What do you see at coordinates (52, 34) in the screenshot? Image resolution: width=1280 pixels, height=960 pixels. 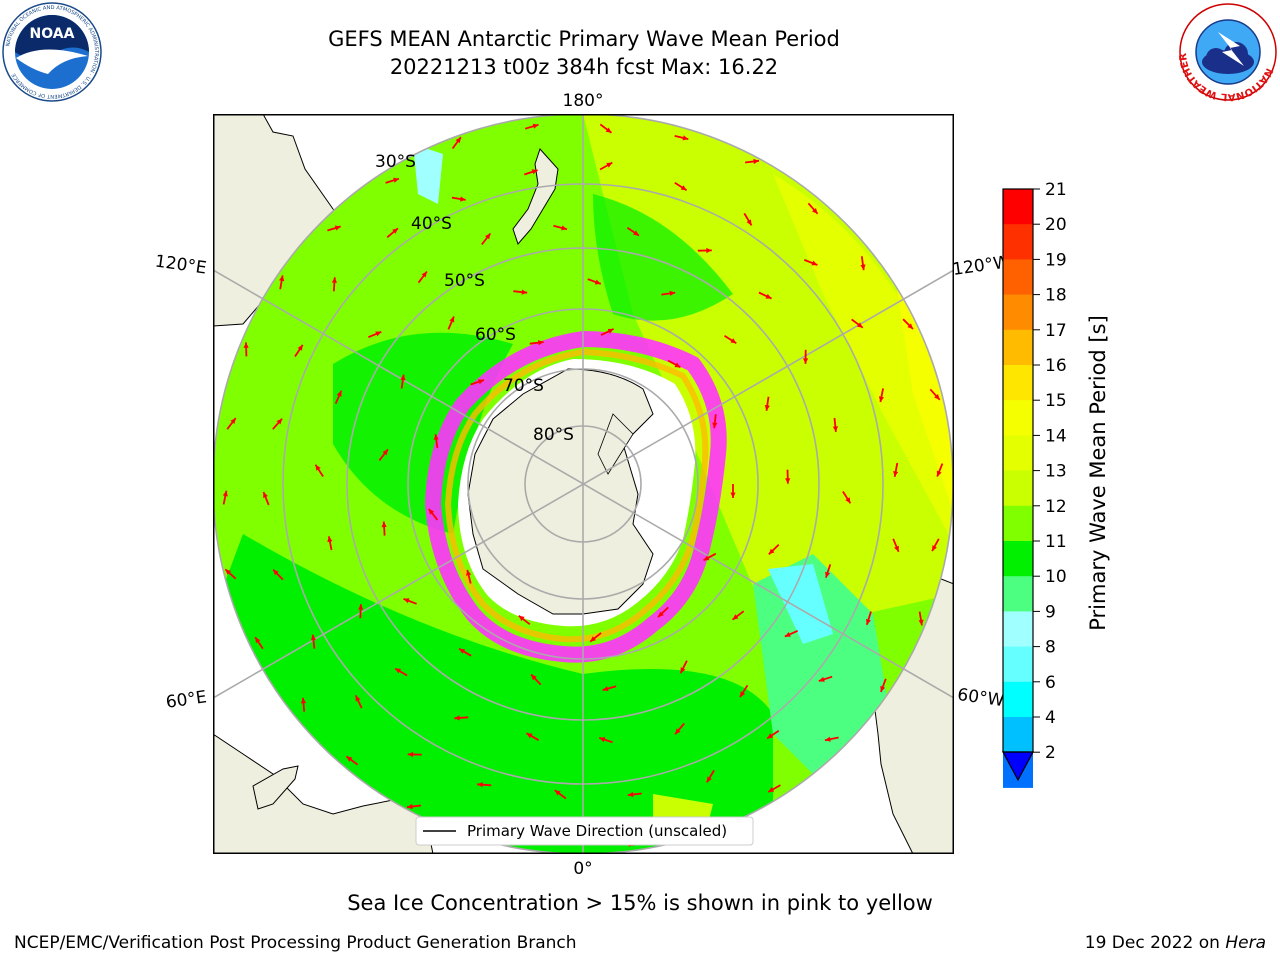 I see `noaa-logo-text: NOAA` at bounding box center [52, 34].